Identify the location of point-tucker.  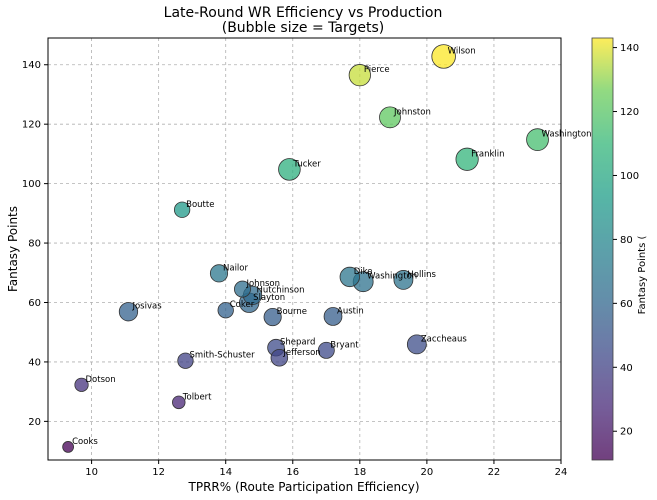
(289, 169).